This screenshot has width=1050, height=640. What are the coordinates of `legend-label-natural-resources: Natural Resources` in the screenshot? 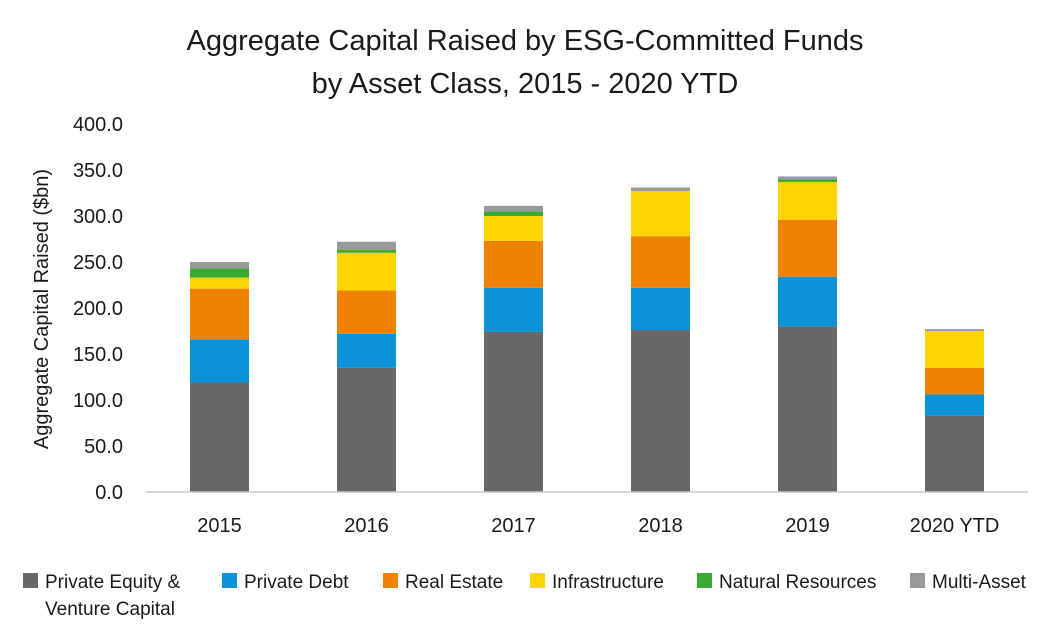 It's located at (797, 582).